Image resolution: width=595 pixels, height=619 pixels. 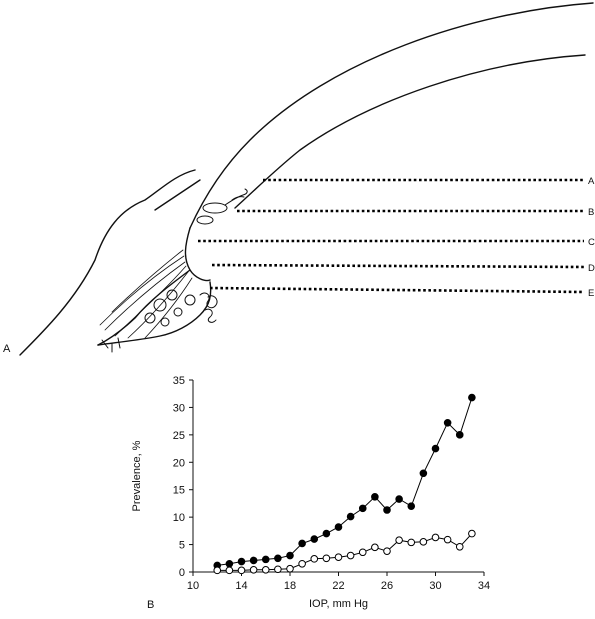 What do you see at coordinates (387, 586) in the screenshot?
I see `x-tick-label: 26` at bounding box center [387, 586].